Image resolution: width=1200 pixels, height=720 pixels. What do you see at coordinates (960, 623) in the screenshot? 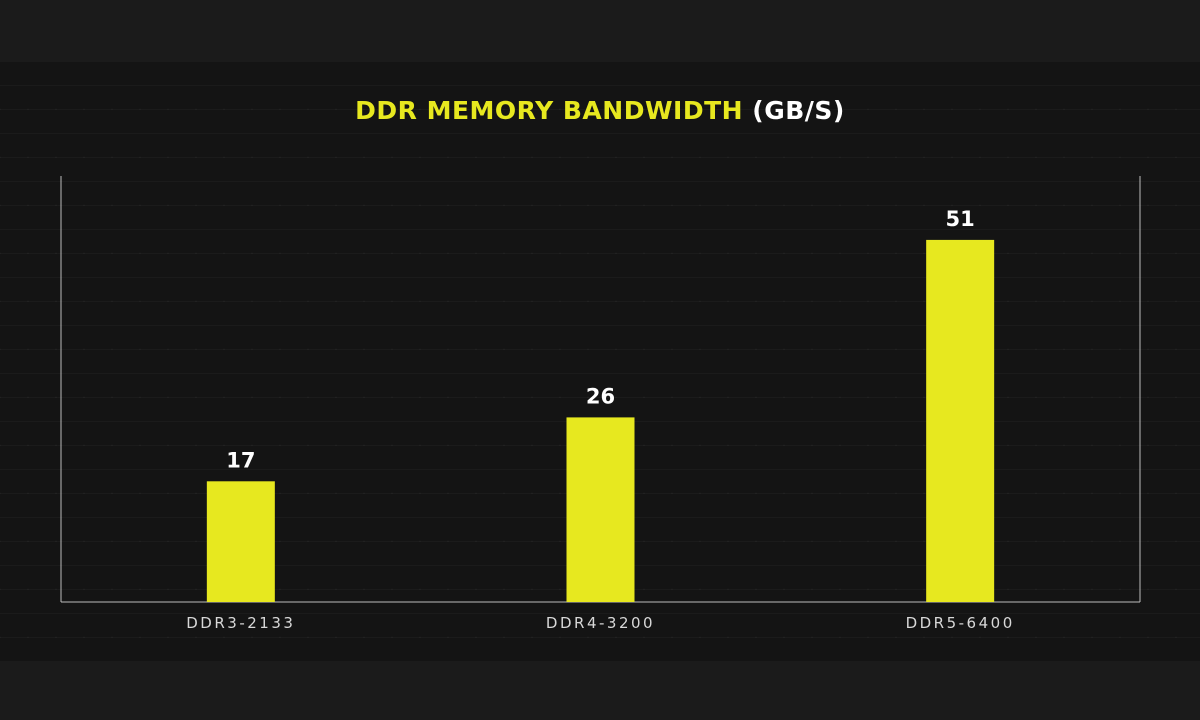
I see `x-tick-label-ddr5-6400: DDR5-6400` at bounding box center [960, 623].